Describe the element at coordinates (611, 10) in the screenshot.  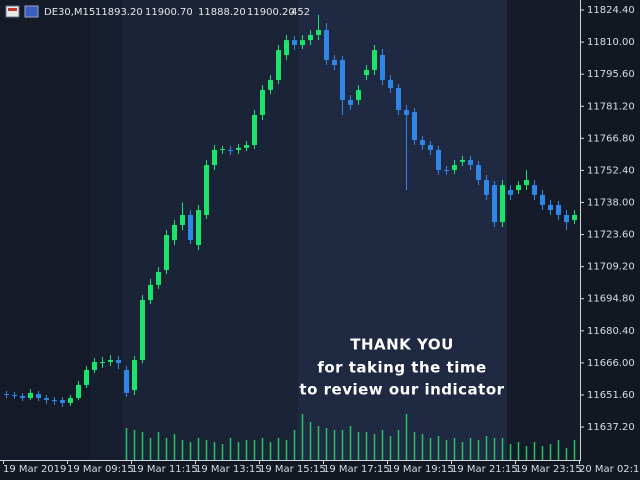
I see `y-tick-label: 11824.40` at that location.